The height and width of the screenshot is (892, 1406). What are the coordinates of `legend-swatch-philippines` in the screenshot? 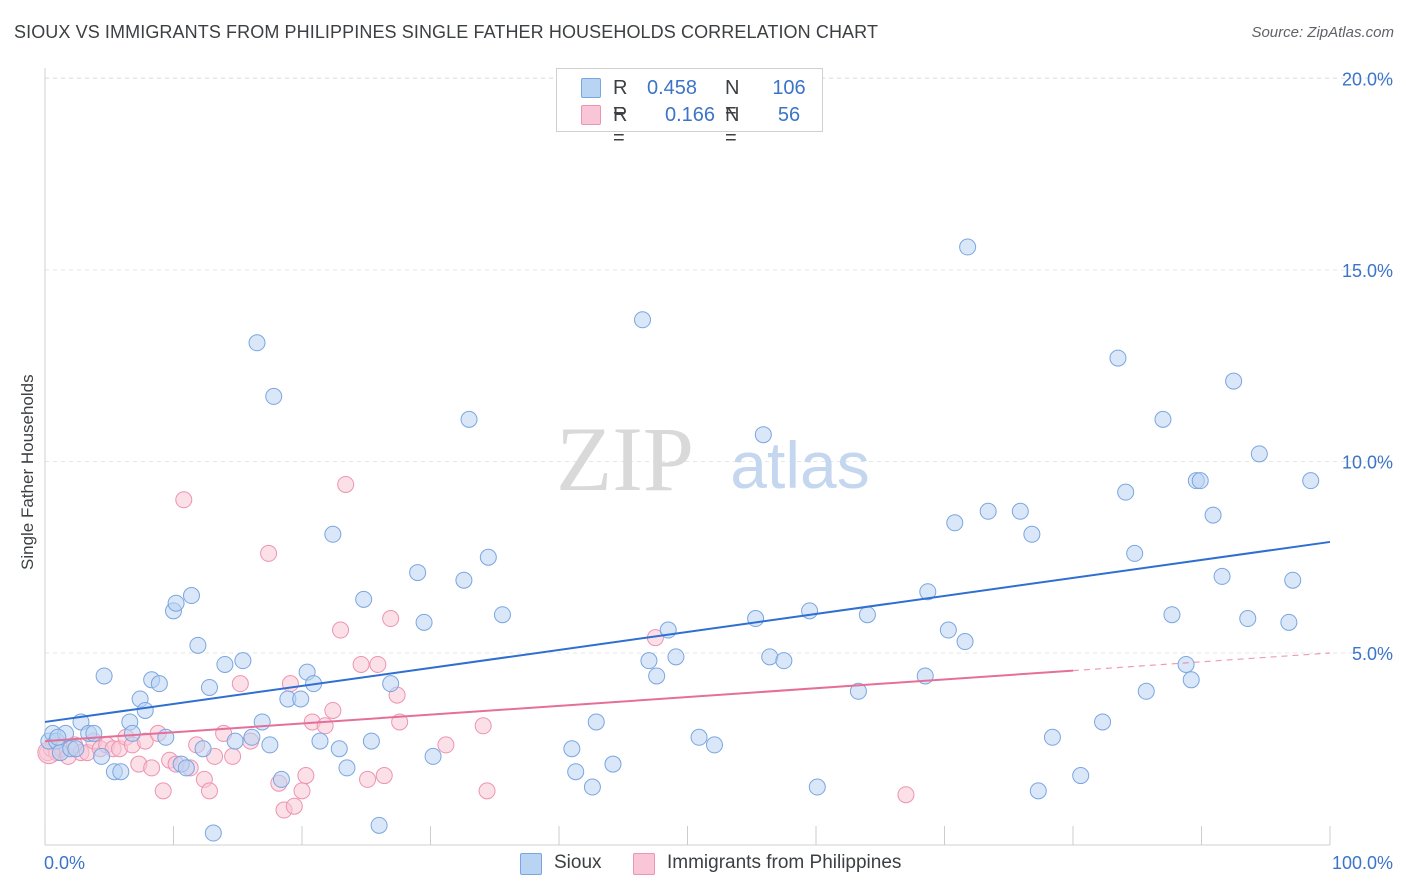 It's located at (591, 115).